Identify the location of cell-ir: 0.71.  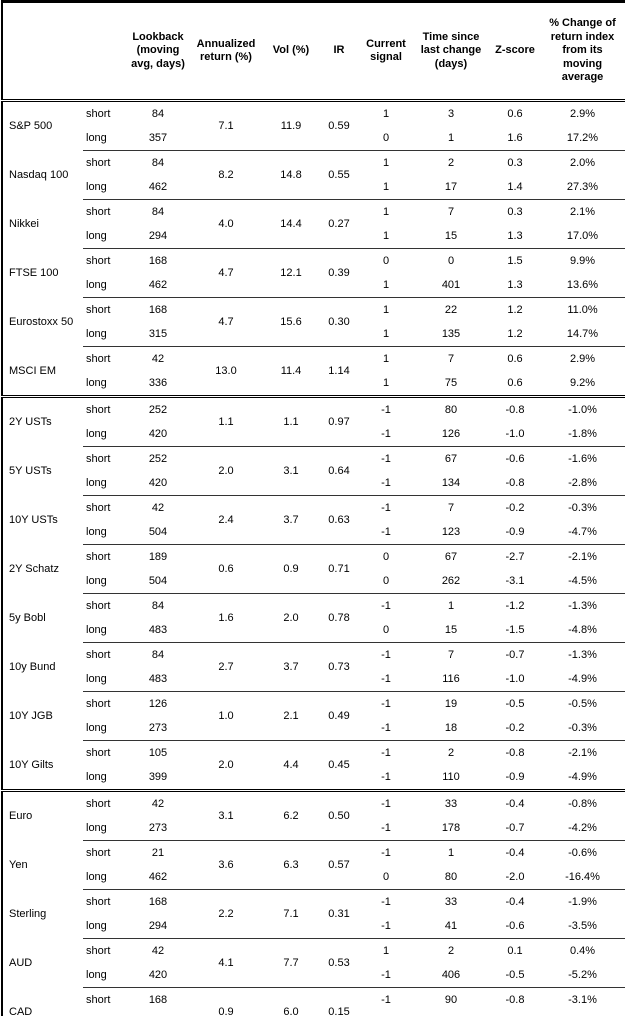
(339, 569).